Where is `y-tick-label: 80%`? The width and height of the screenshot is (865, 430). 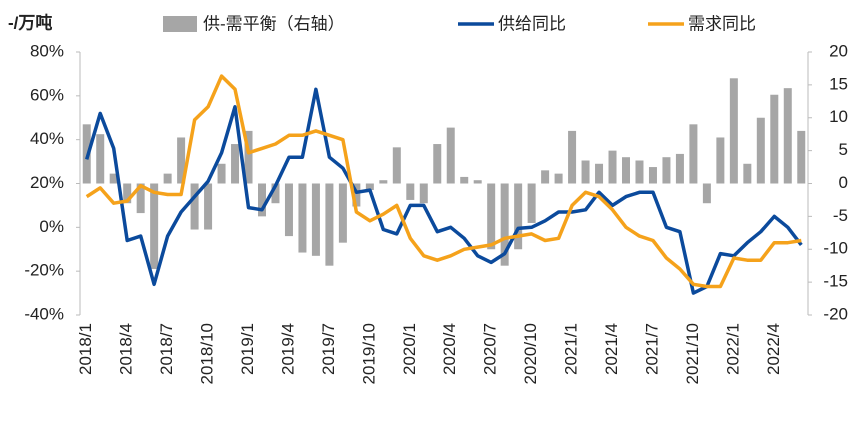 y-tick-label: 80% is located at coordinates (47, 50).